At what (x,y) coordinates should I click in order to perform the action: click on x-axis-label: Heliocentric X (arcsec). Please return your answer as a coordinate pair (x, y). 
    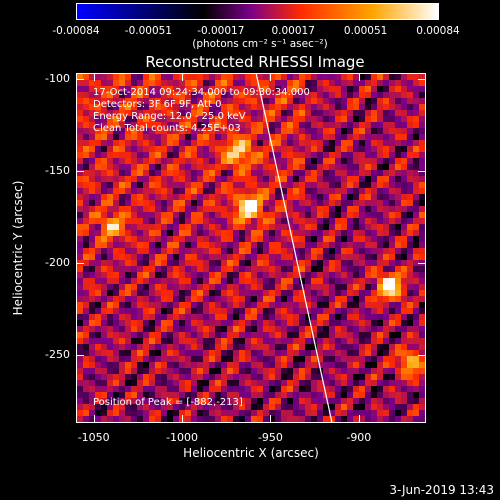
    Looking at the image, I should click on (251, 453).